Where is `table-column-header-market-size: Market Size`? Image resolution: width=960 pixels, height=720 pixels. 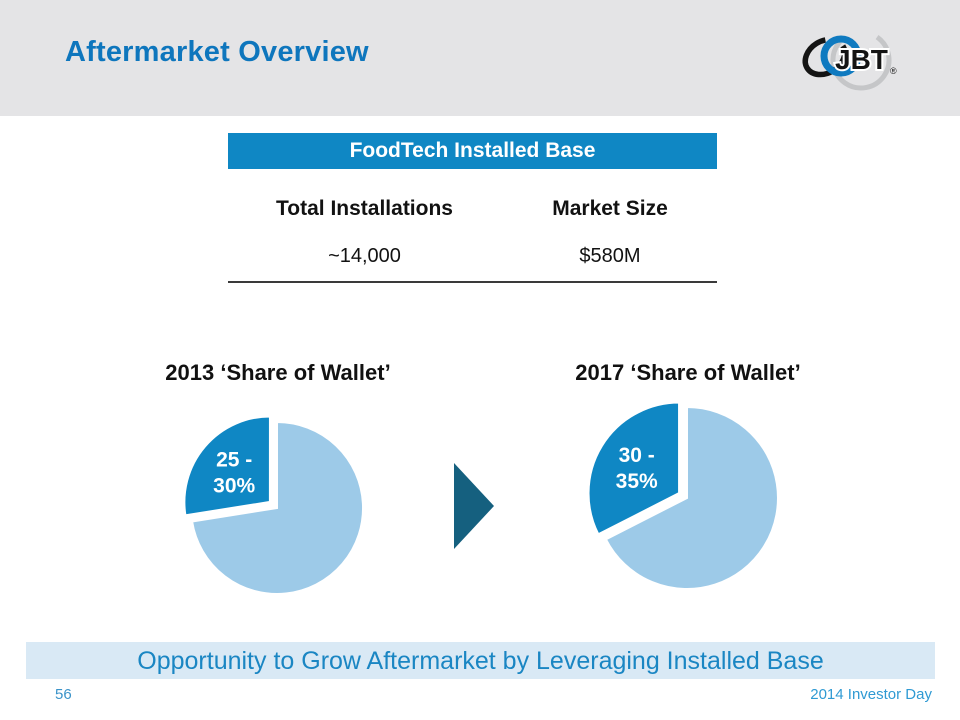
table-column-header-market-size: Market Size is located at coordinates (610, 208).